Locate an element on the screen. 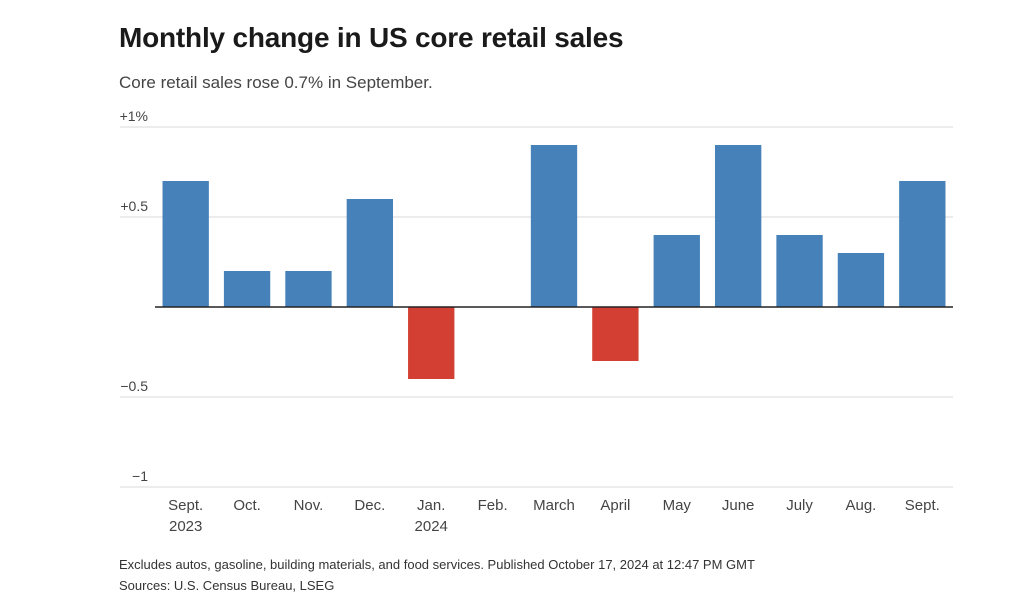 This screenshot has width=1024, height=605. x-tick-label: April is located at coordinates (615, 505).